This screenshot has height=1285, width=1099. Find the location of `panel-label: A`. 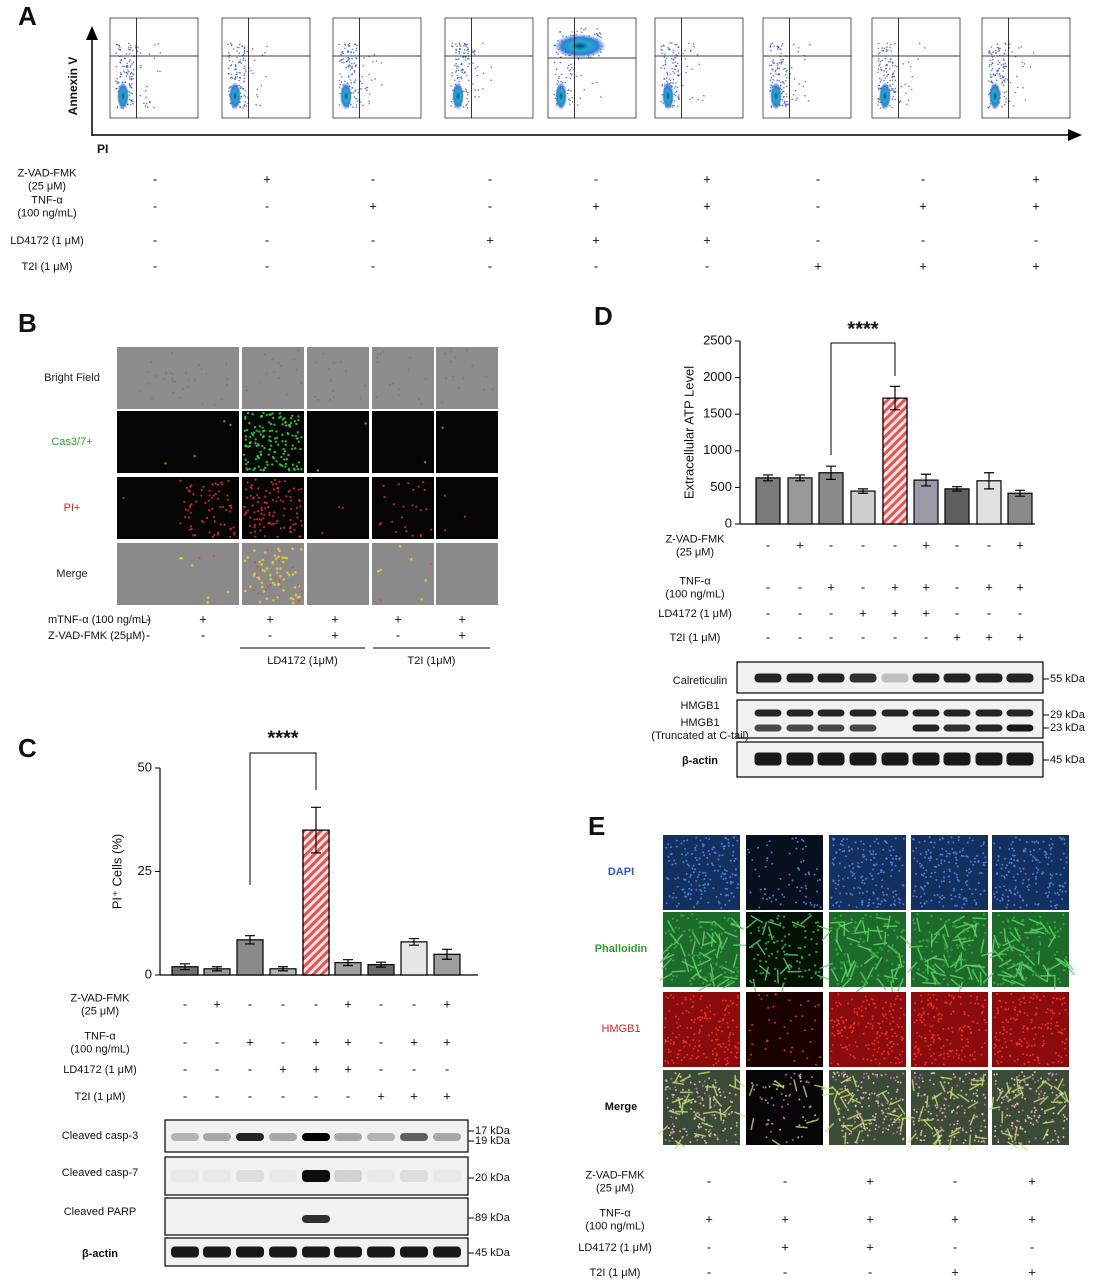

panel-label: A is located at coordinates (27, 16).